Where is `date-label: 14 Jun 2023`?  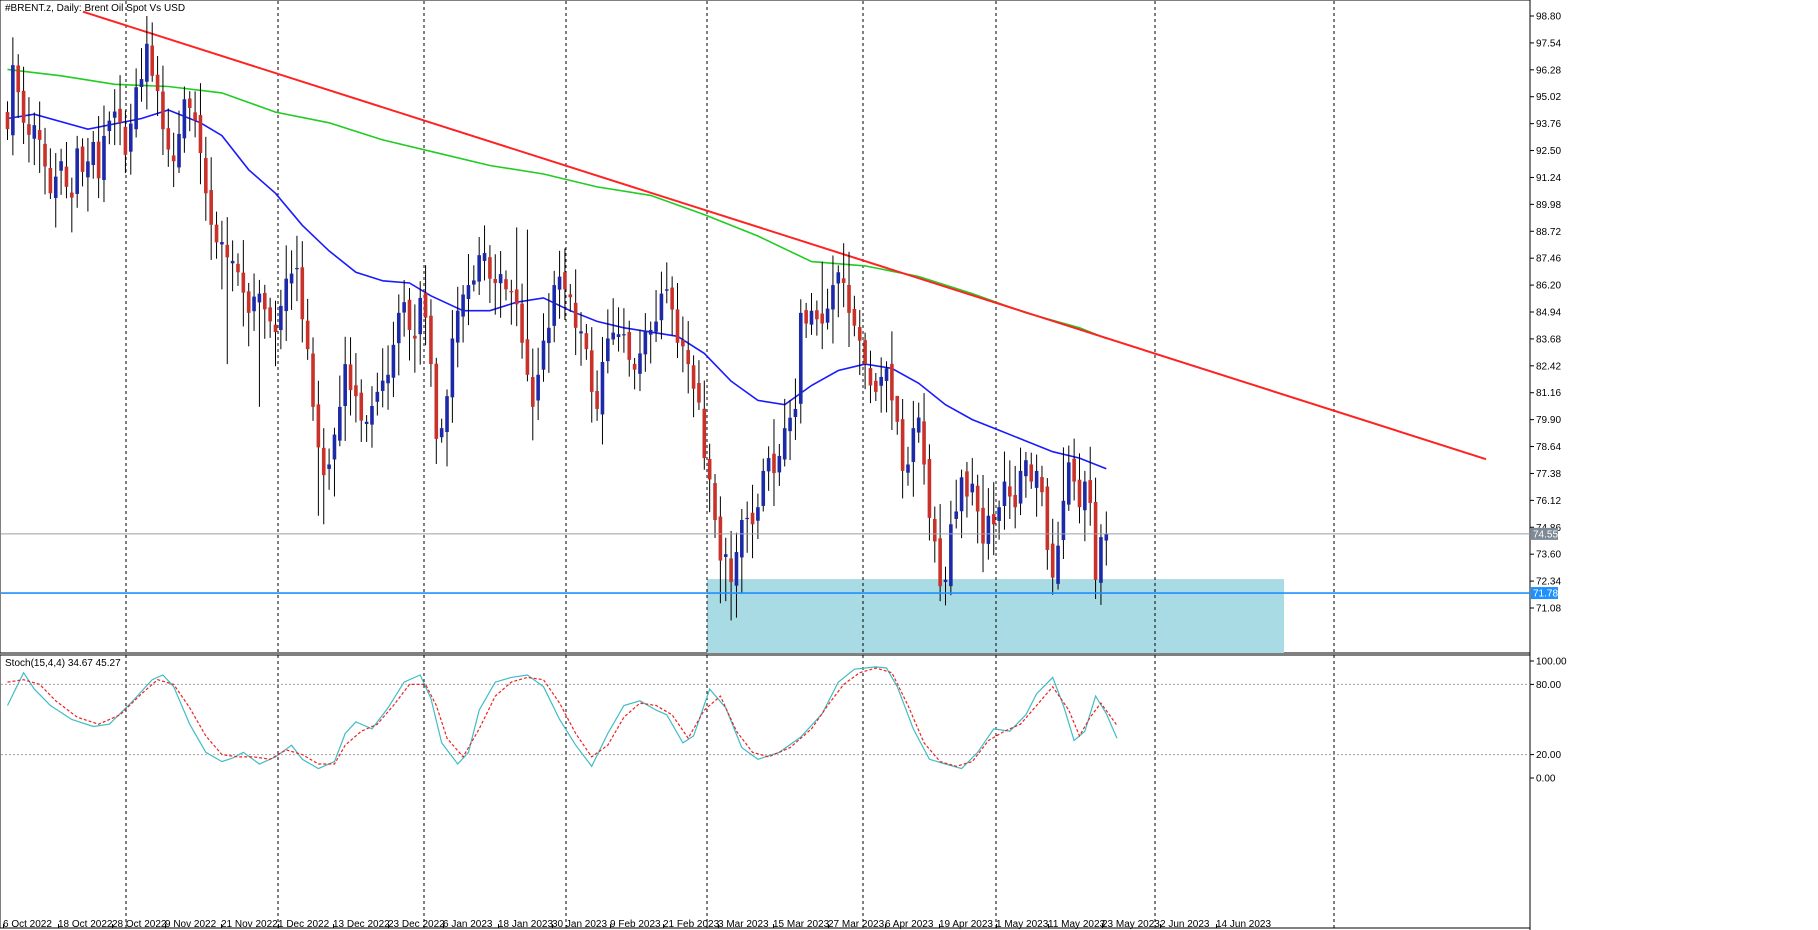
date-label: 14 Jun 2023 is located at coordinates (1243, 924).